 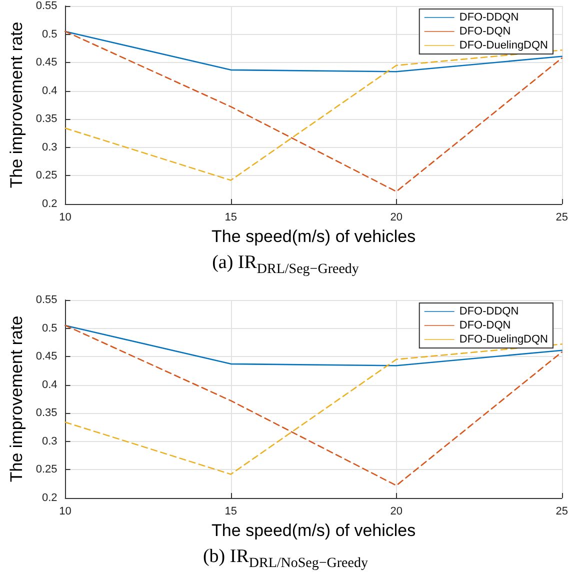 I want to click on text: (a) IR$_{DRL/Seg−Greedy}$, so click(x=285, y=265).